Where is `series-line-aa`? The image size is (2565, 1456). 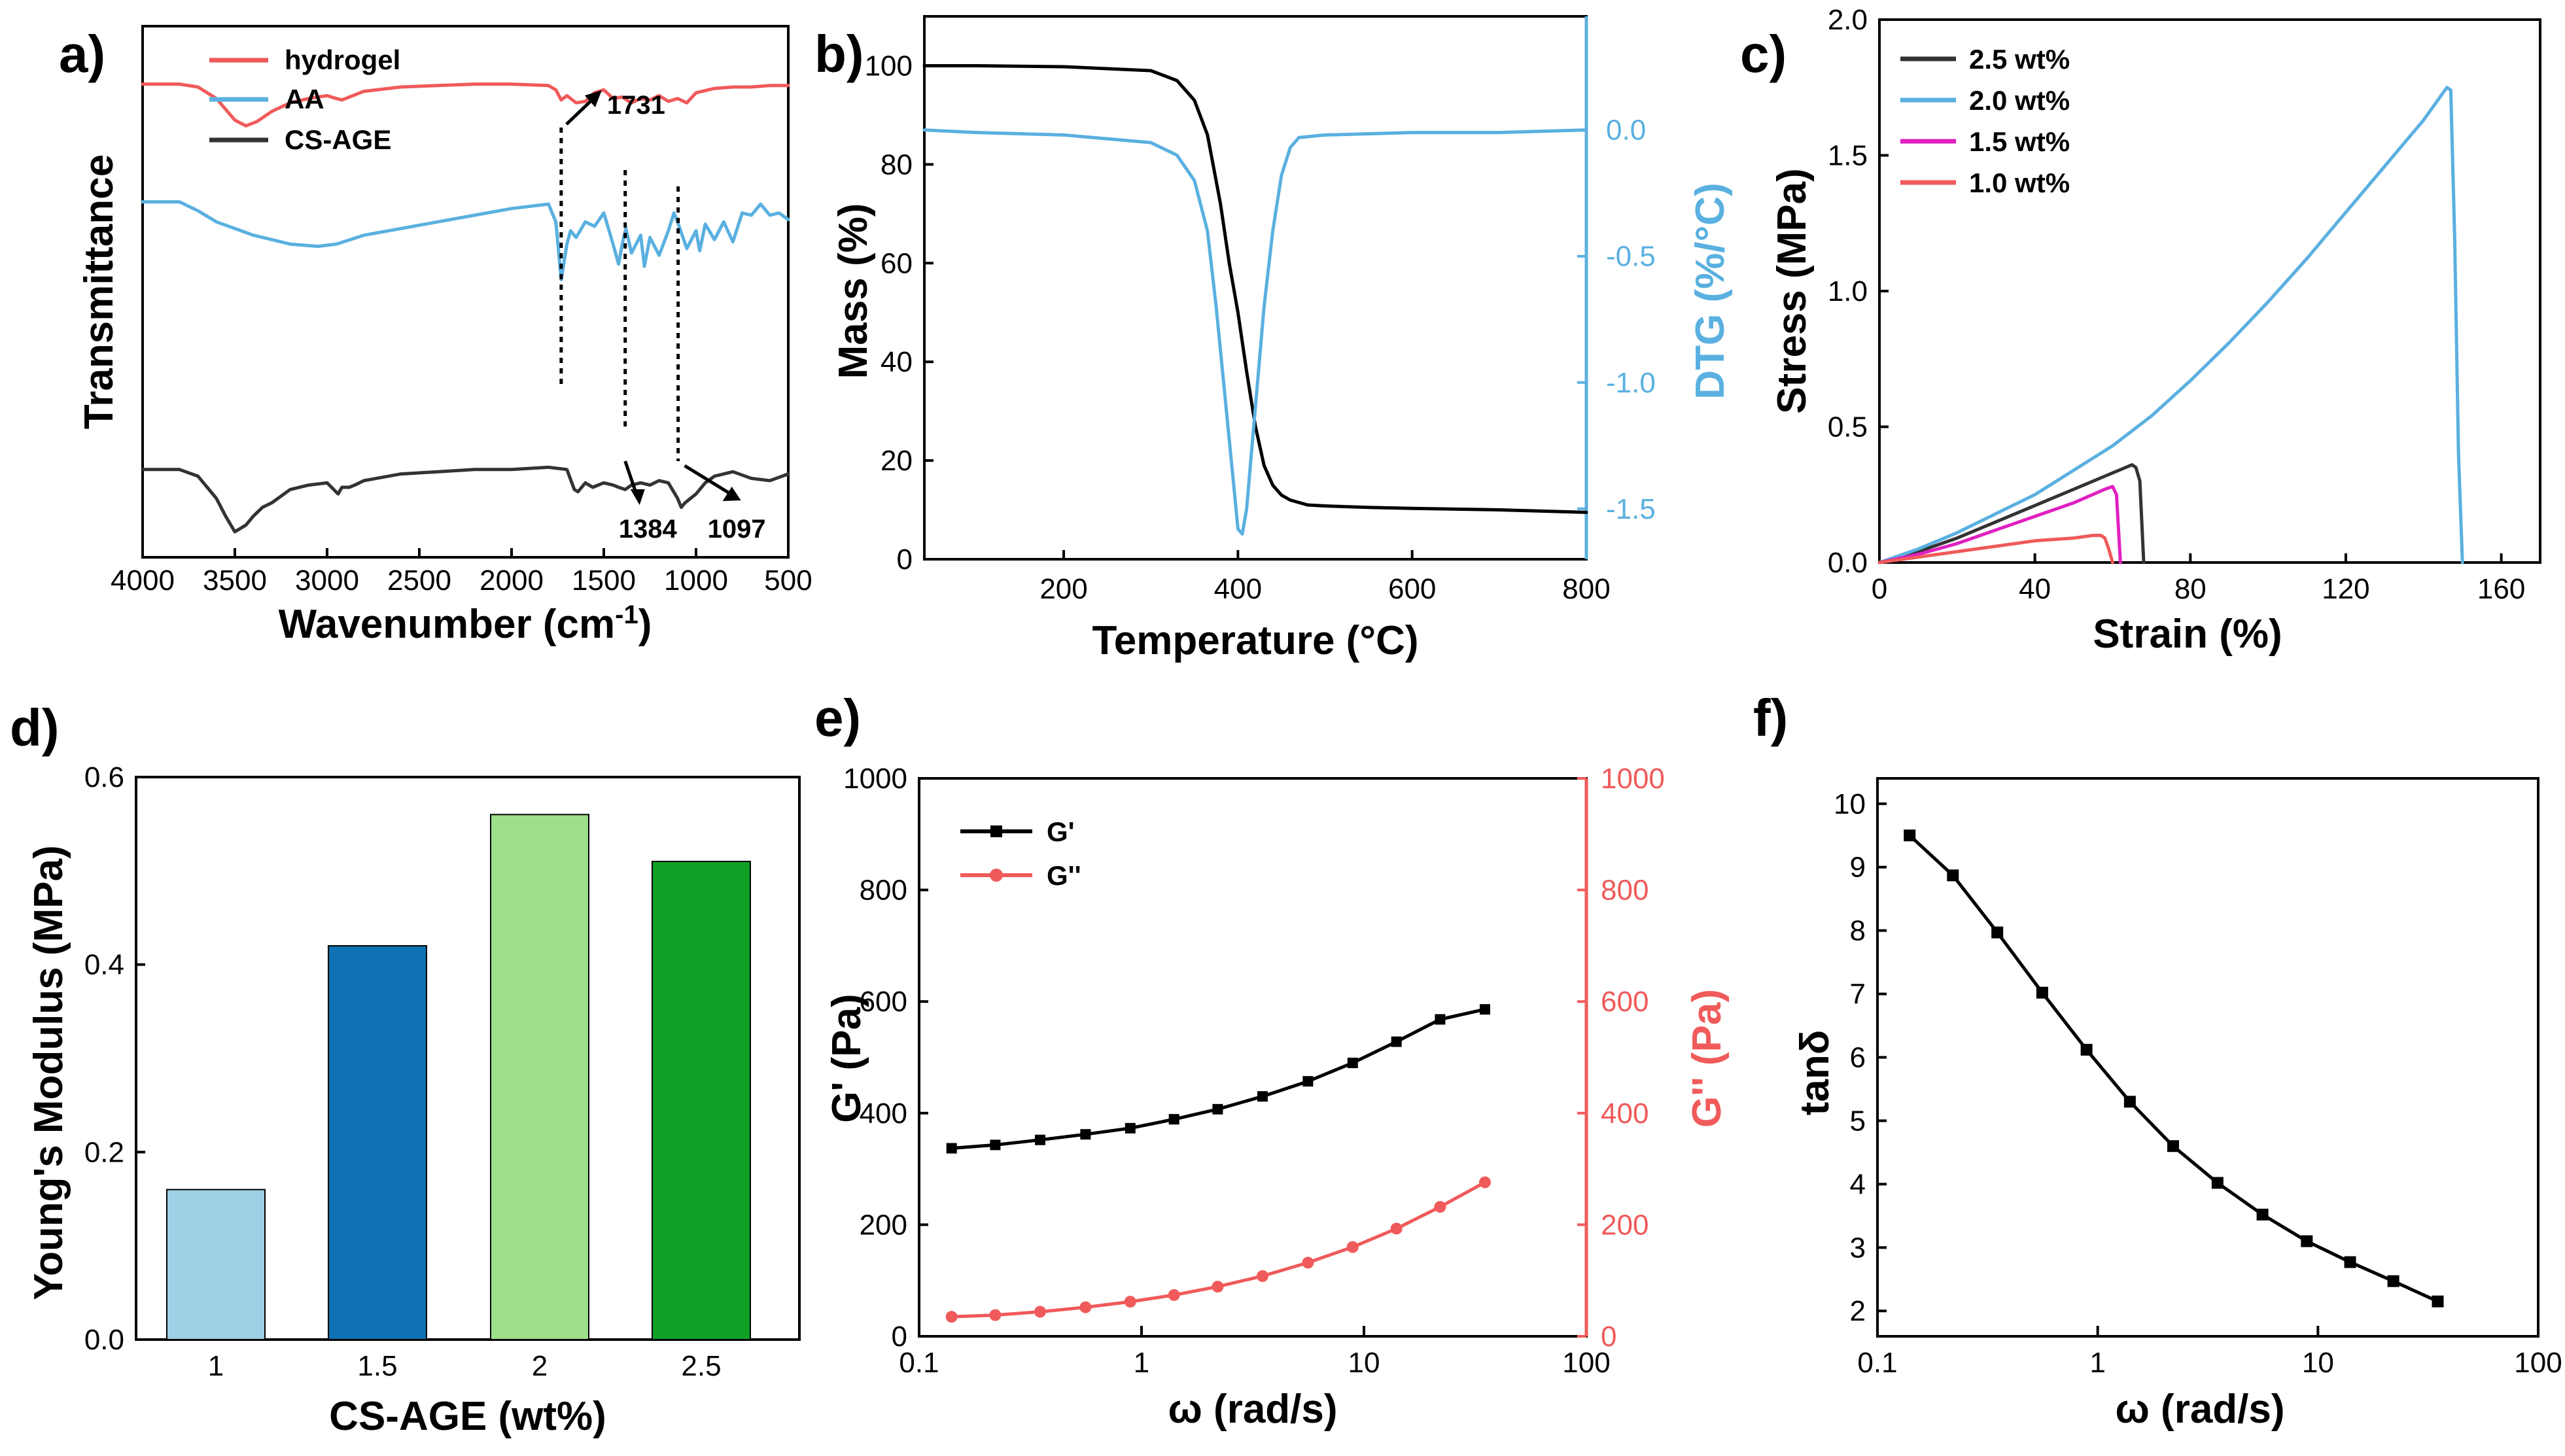
series-line-aa is located at coordinates (465, 241).